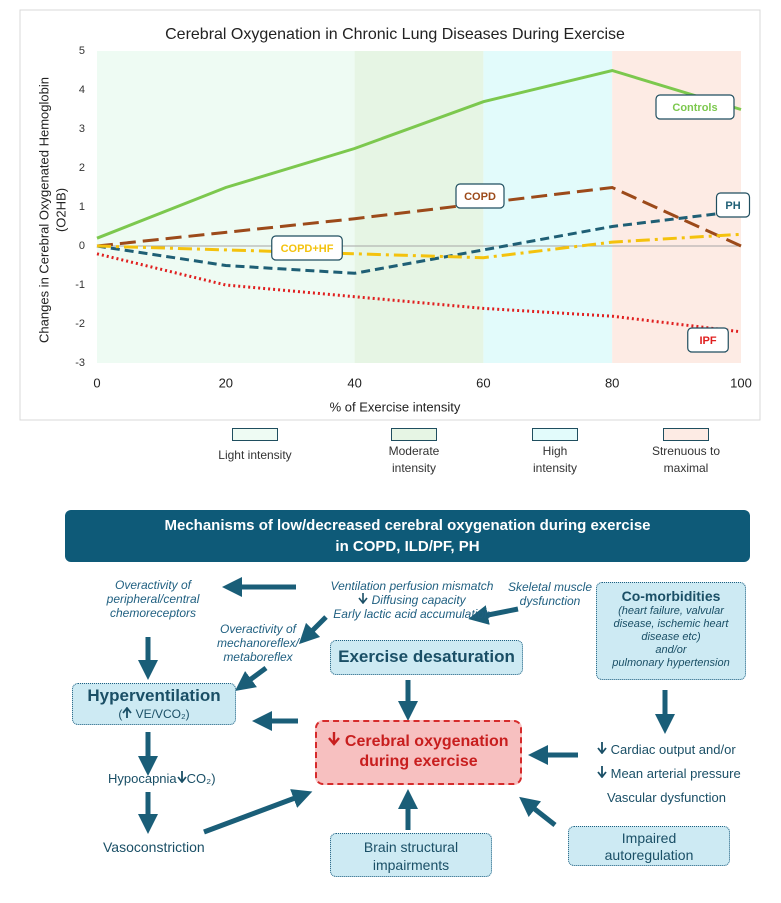 Image resolution: width=781 pixels, height=903 pixels. Describe the element at coordinates (154, 847) in the screenshot. I see `vasoconstriction: Vasoconstriction` at that location.